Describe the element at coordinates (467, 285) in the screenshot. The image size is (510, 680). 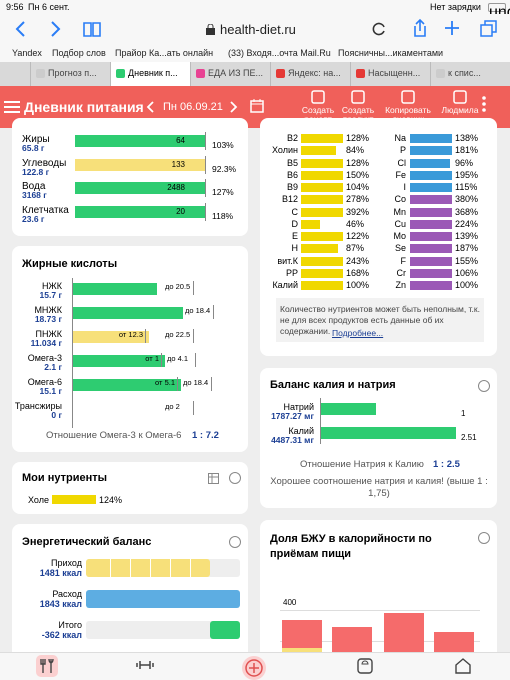
I see `mineral-pct: 100%` at that location.